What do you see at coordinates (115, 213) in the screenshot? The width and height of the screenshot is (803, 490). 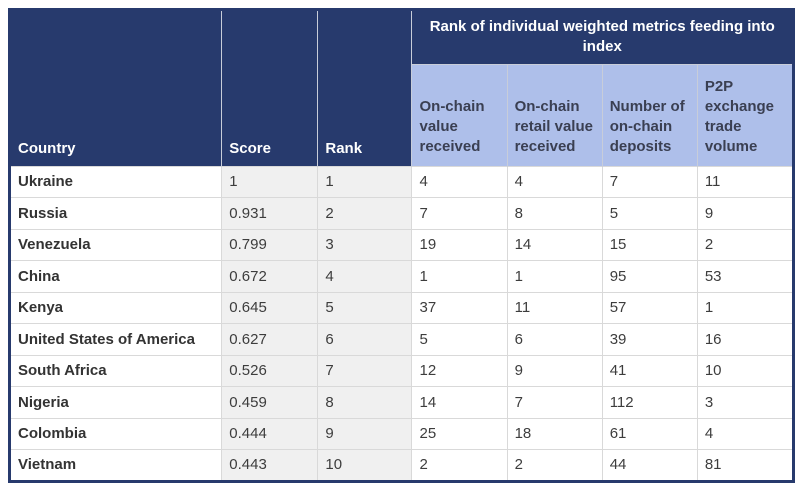 I see `country-cell: Russia` at bounding box center [115, 213].